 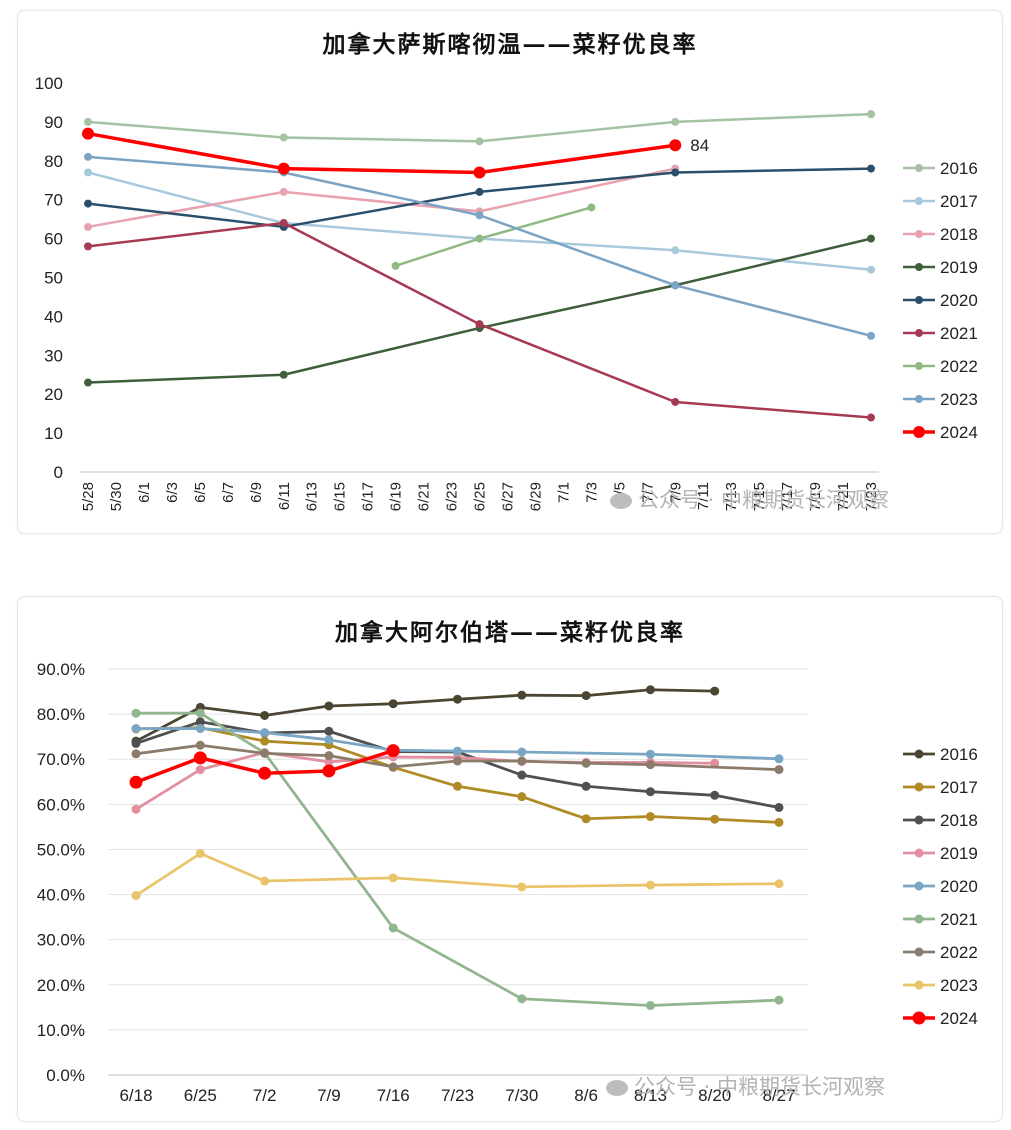 I want to click on y-tick-label: 90, so click(x=53, y=122).